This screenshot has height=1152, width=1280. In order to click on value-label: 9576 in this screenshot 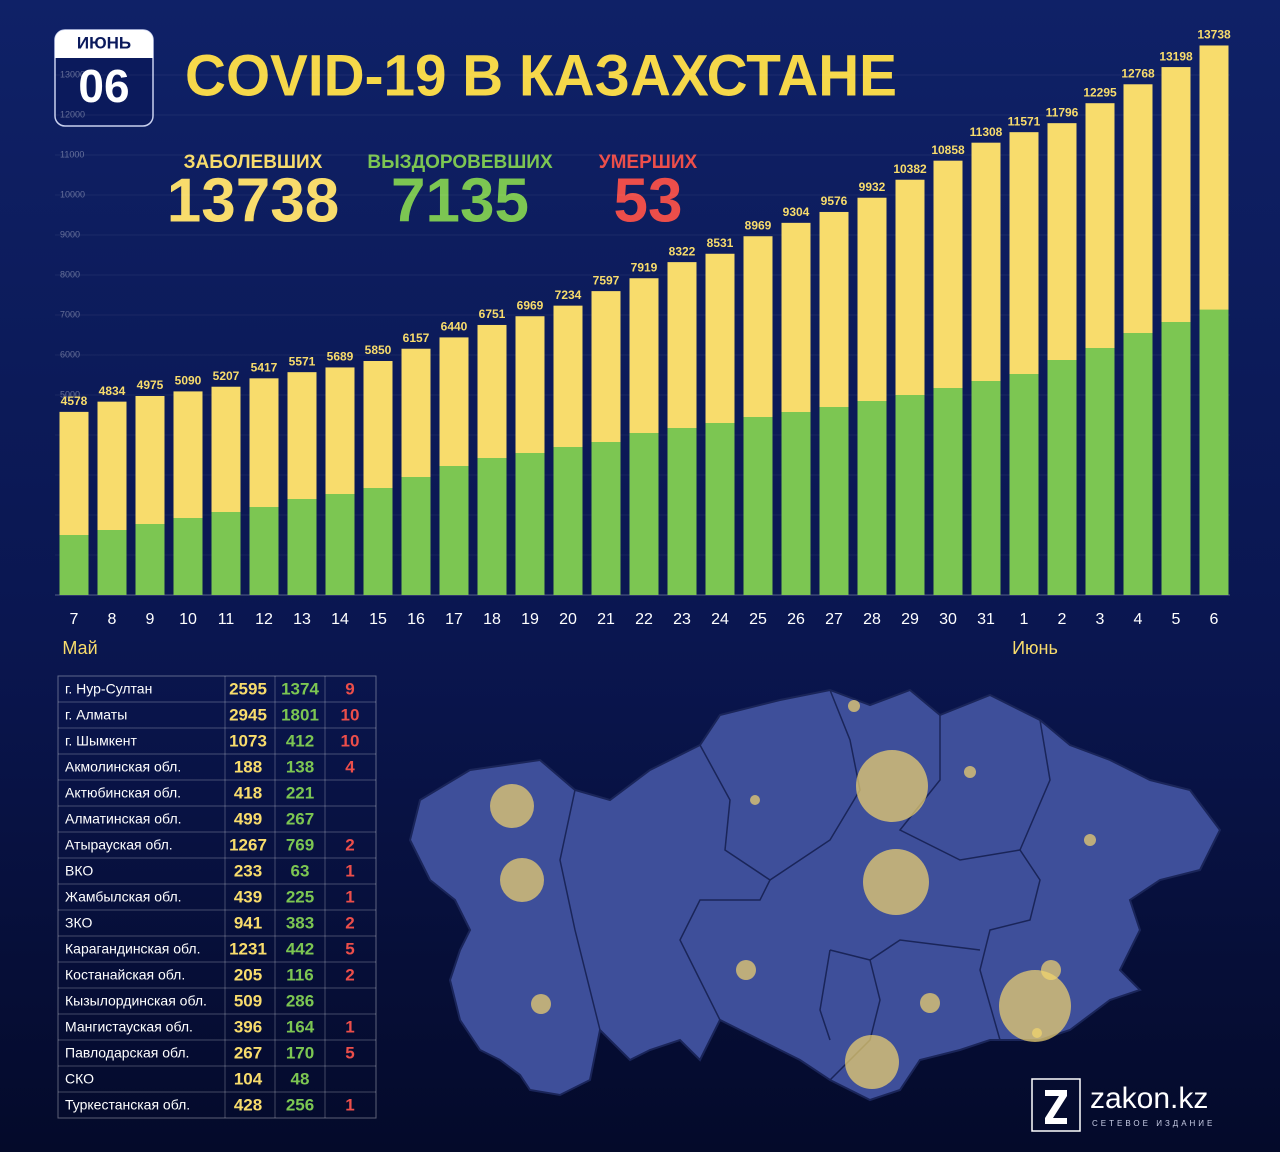, I will do `click(834, 201)`.